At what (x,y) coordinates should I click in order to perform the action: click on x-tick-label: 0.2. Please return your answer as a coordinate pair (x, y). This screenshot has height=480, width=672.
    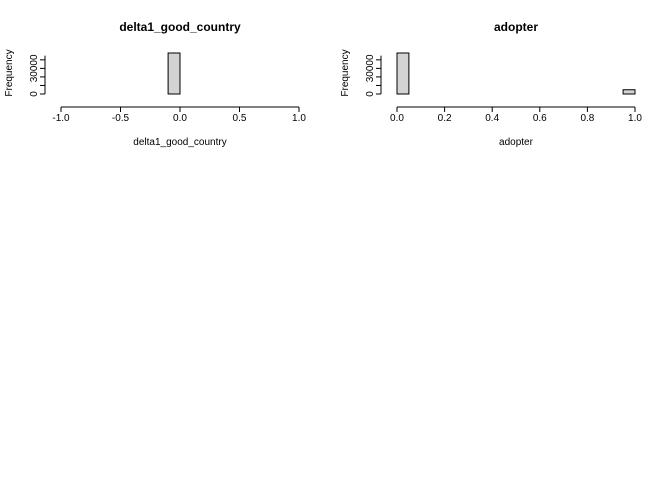
    Looking at the image, I should click on (445, 118).